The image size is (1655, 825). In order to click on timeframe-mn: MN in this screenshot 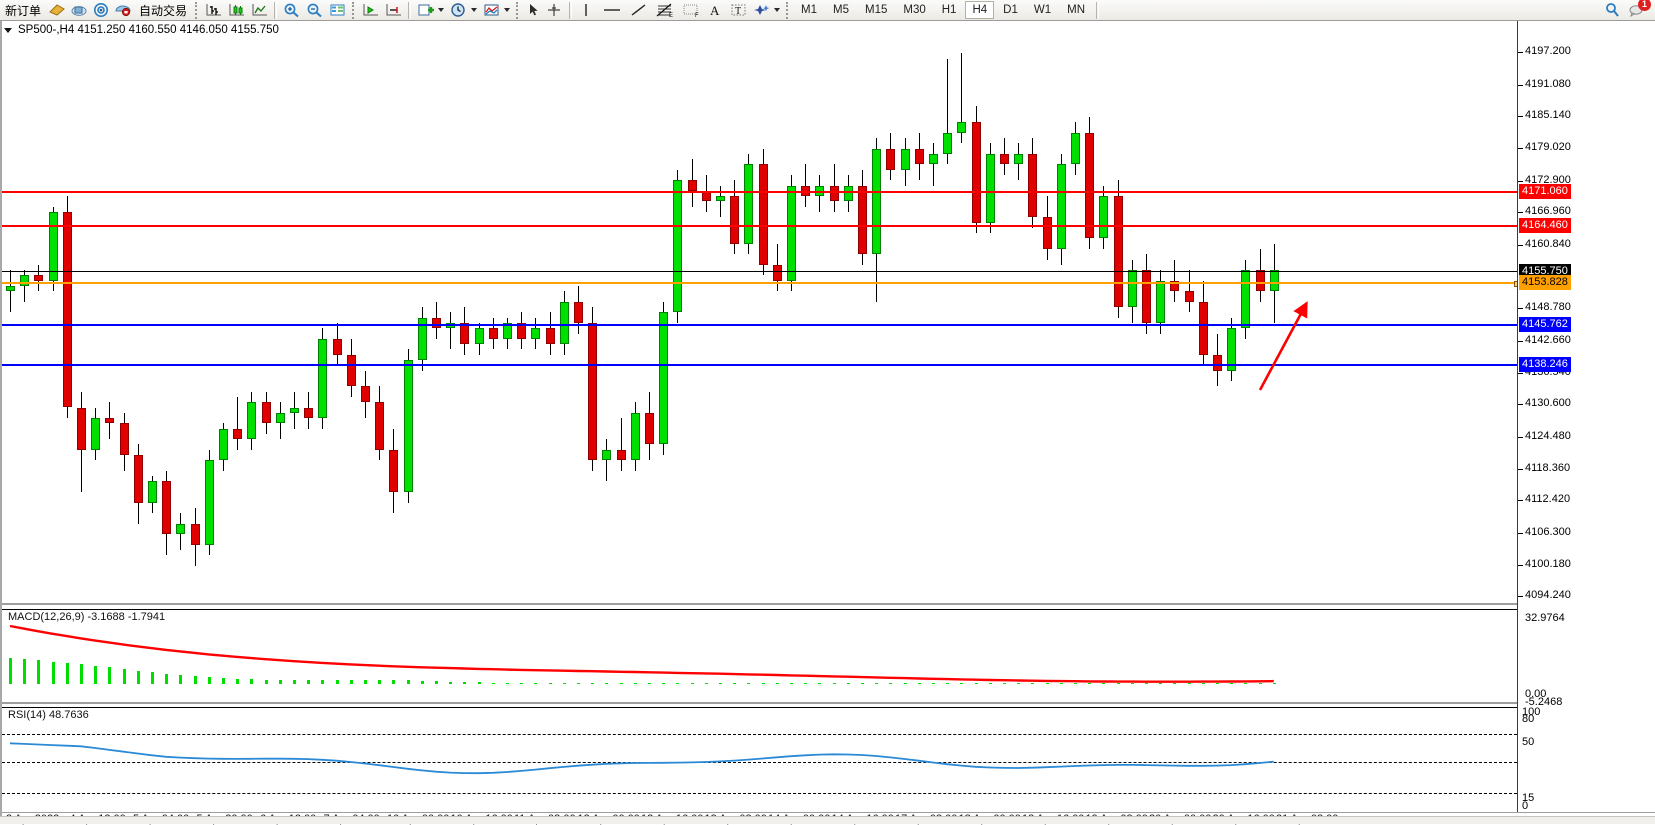, I will do `click(1076, 10)`.